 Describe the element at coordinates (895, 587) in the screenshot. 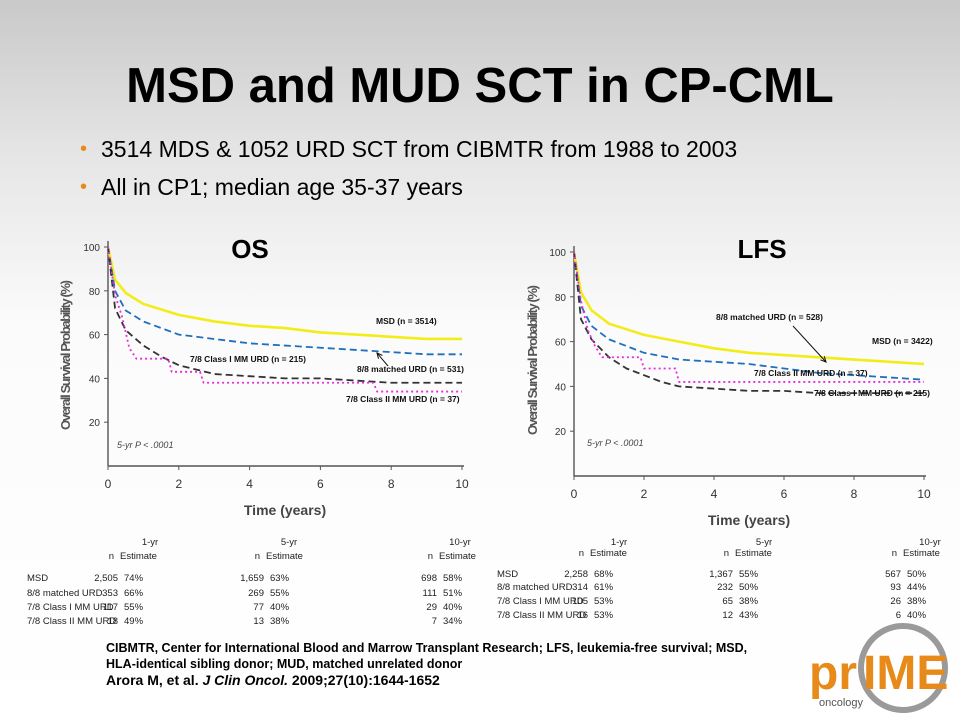

I see `risk-table-n: 93` at that location.